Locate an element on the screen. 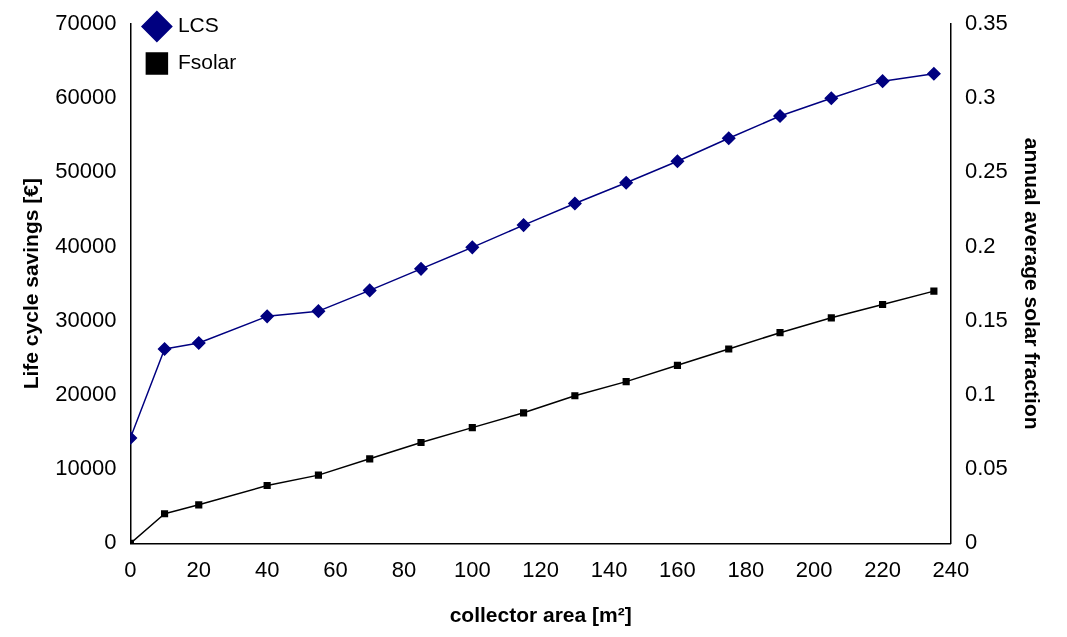 The height and width of the screenshot is (637, 1067). x-tick-label: 240 is located at coordinates (951, 569).